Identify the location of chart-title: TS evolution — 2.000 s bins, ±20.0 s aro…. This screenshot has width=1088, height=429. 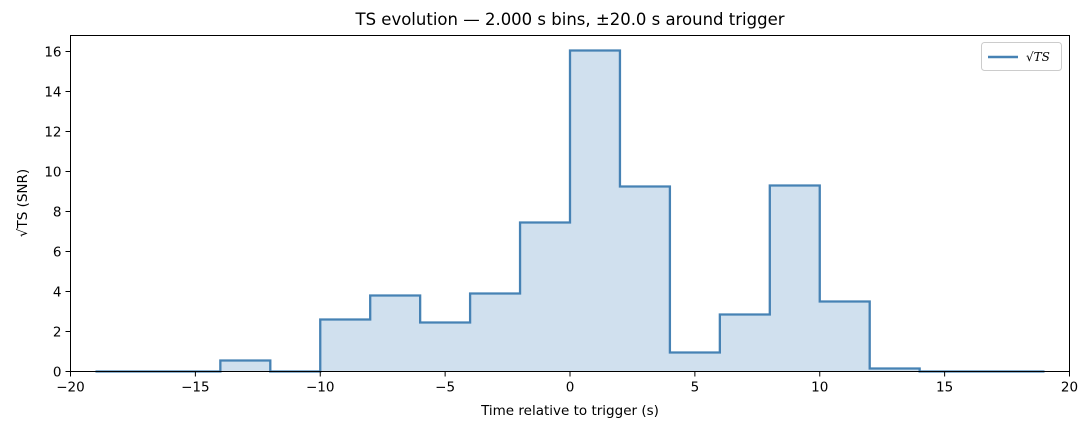
(570, 19).